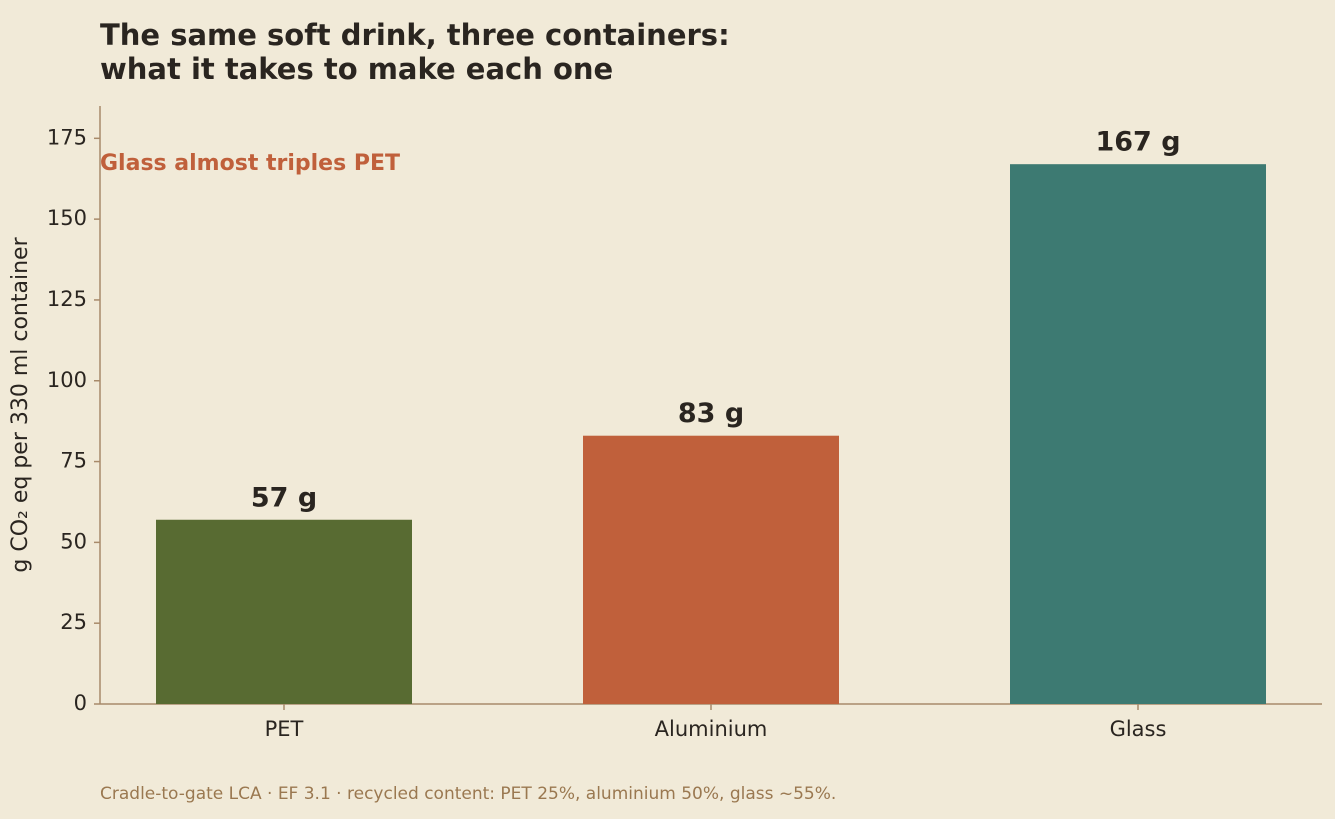 This screenshot has height=819, width=1335. Describe the element at coordinates (20, 404) in the screenshot. I see `y-axis-label: g CO₂ eq per 330 ml container` at that location.